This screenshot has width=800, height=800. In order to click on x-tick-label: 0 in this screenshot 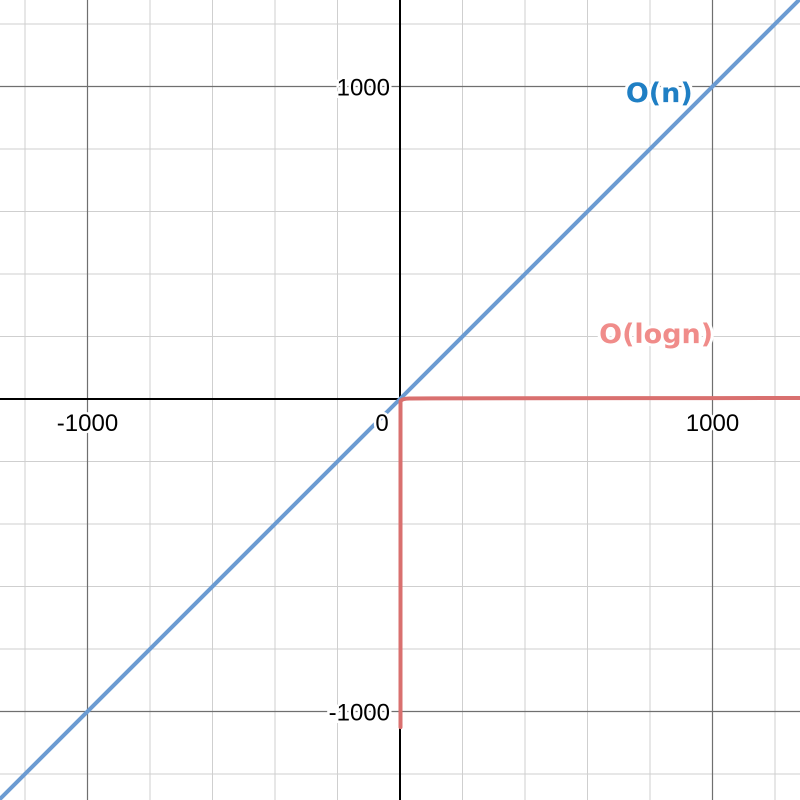, I will do `click(381, 423)`.